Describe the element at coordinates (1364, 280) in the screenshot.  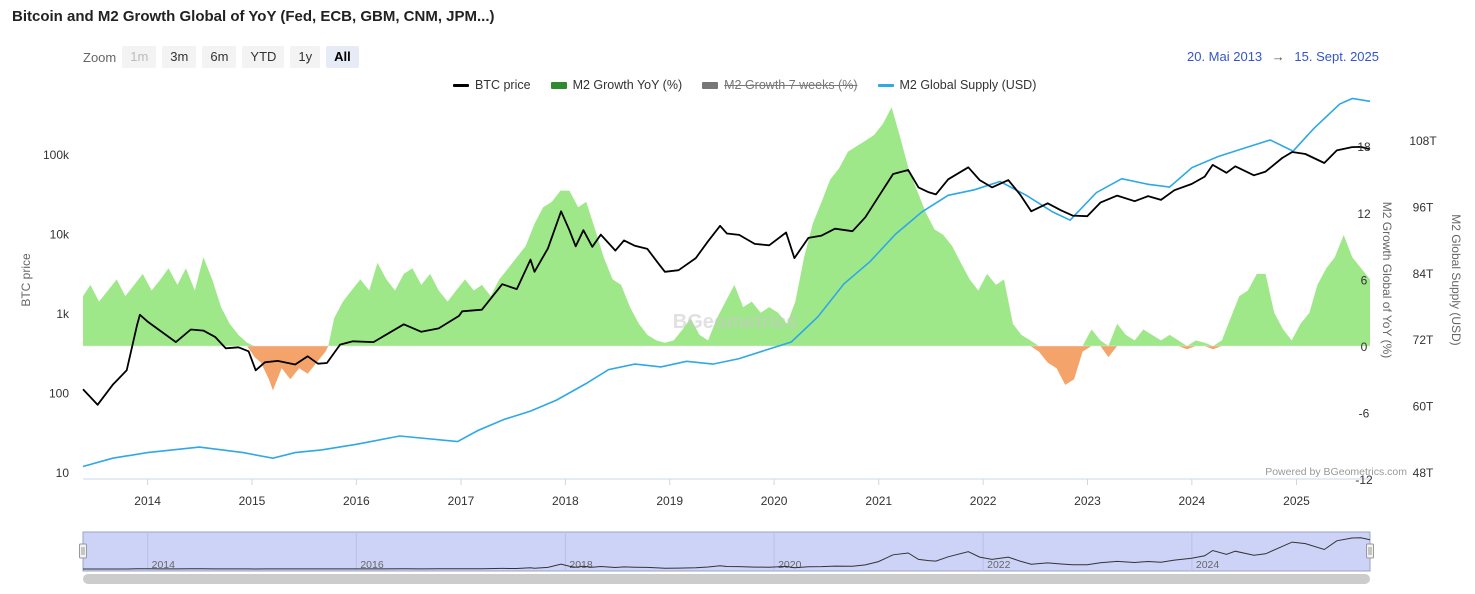
I see `yoy-axis-tick-label: 6` at that location.